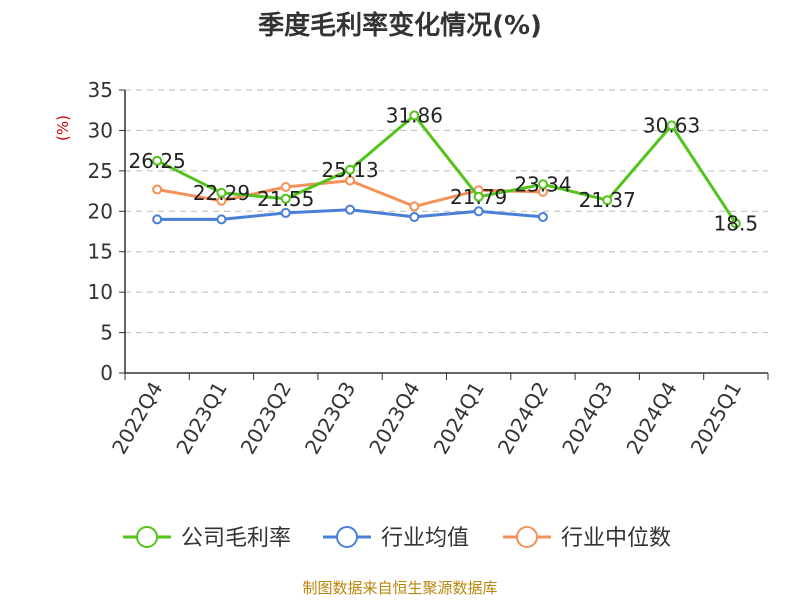 Image resolution: width=800 pixels, height=600 pixels. Describe the element at coordinates (400, 25) in the screenshot. I see `chart-title: 季度毛利率变化情况(%)` at that location.